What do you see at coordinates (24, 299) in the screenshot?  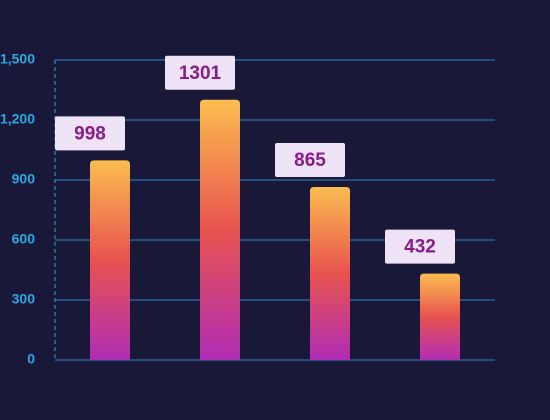 I see `y-tick-label: 300` at bounding box center [24, 299].